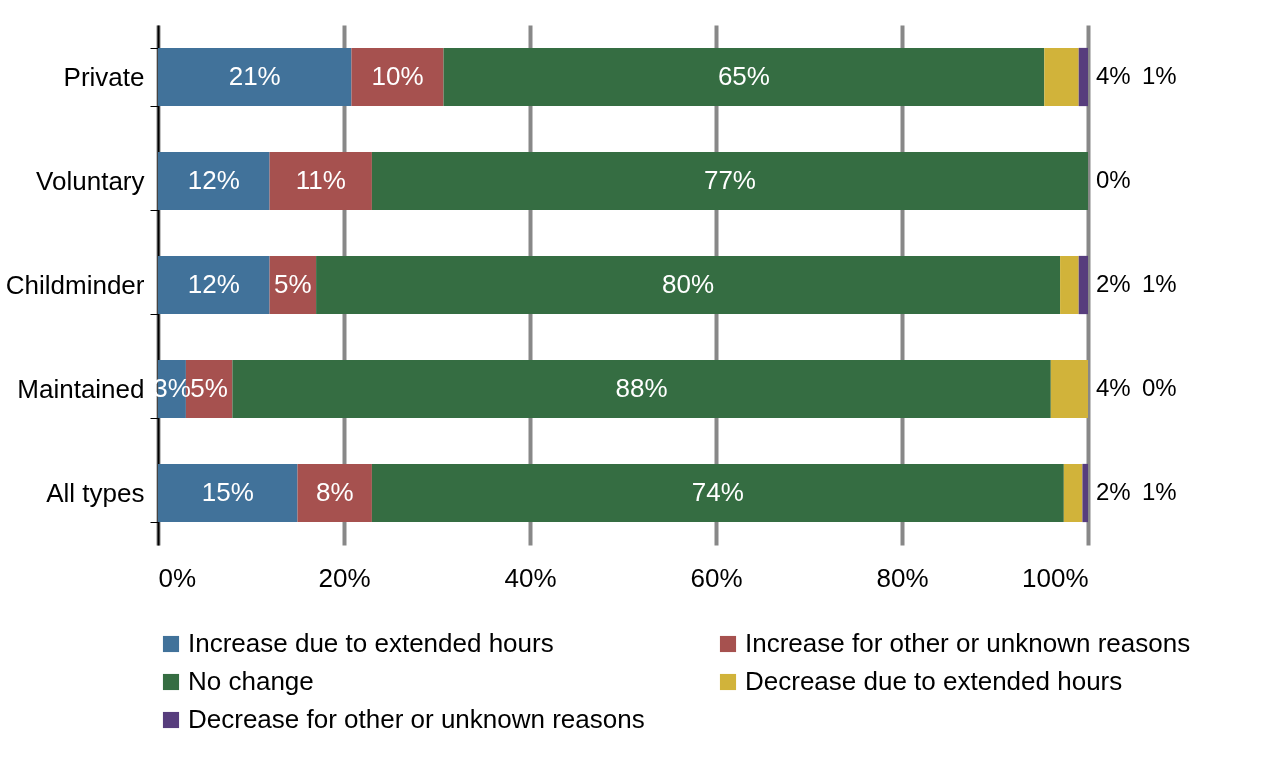 This screenshot has height=775, width=1273. Describe the element at coordinates (934, 681) in the screenshot. I see `legend-label: Decrease due to extended hours` at that location.